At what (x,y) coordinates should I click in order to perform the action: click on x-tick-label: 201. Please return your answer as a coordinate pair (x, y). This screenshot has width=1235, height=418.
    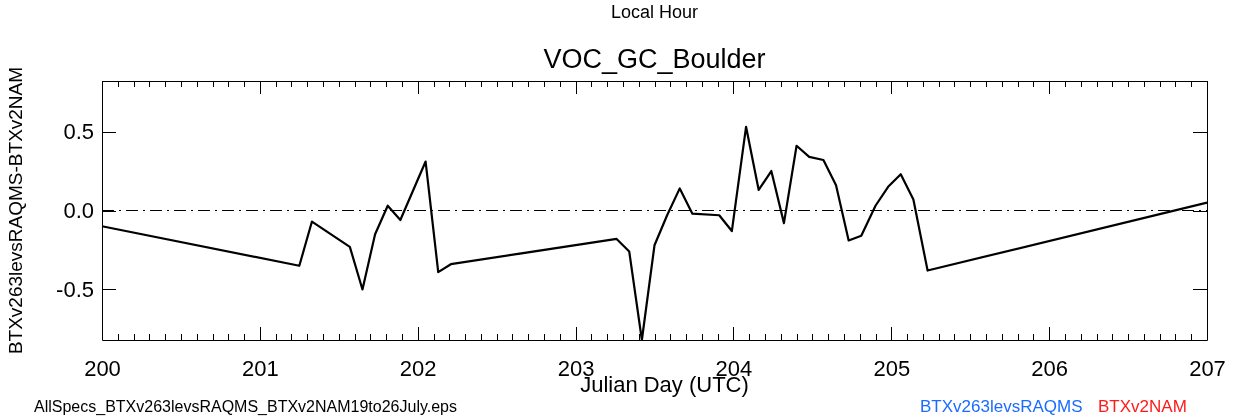
    Looking at the image, I should click on (260, 368).